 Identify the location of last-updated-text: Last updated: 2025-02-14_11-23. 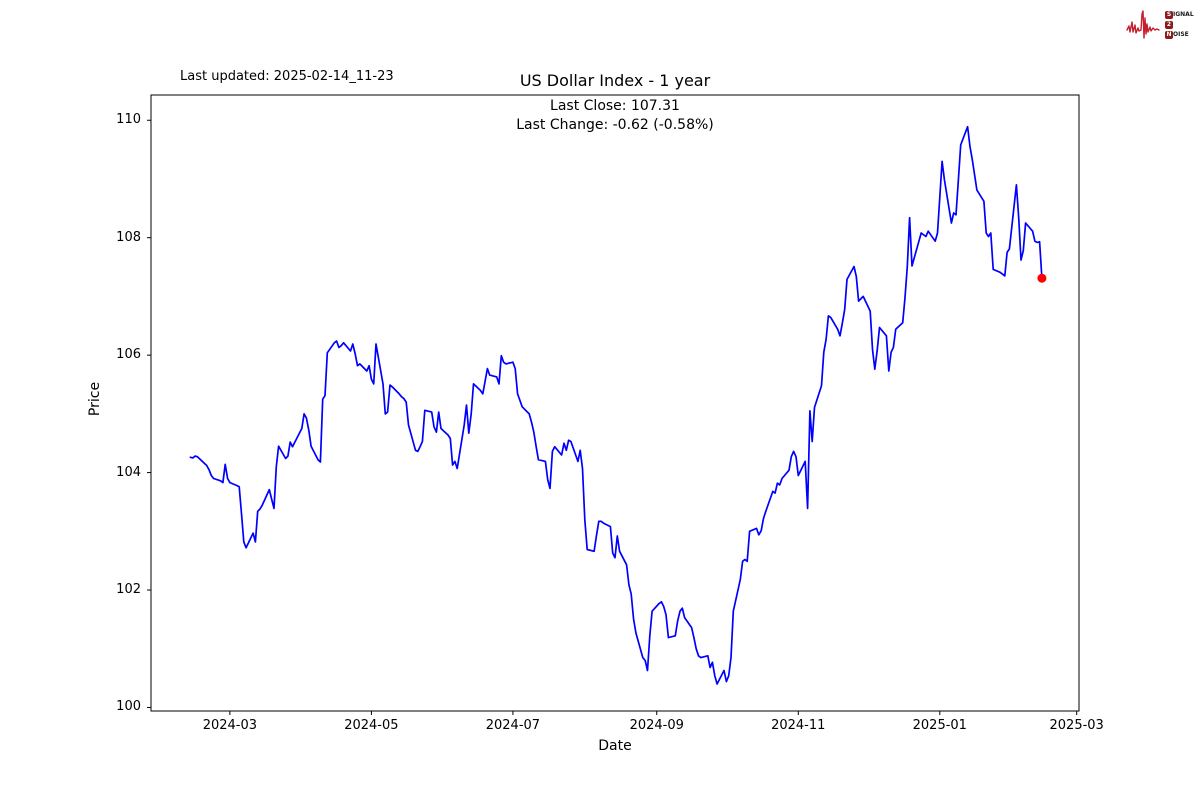
(287, 76).